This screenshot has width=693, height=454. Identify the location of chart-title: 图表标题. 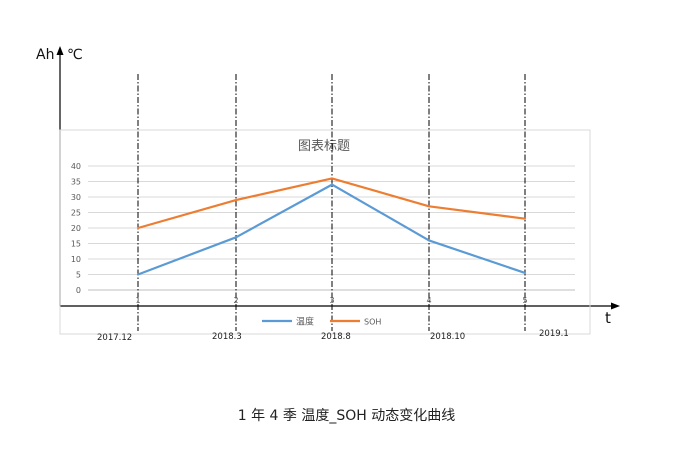
(324, 146).